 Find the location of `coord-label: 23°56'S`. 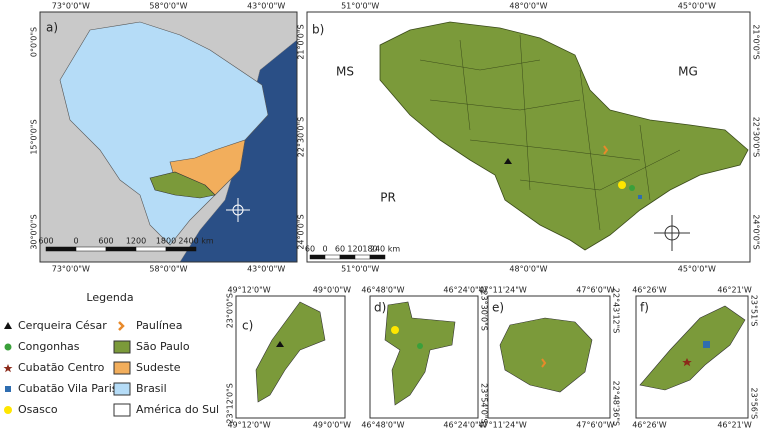

coord-label: 23°56'S is located at coordinates (754, 404).